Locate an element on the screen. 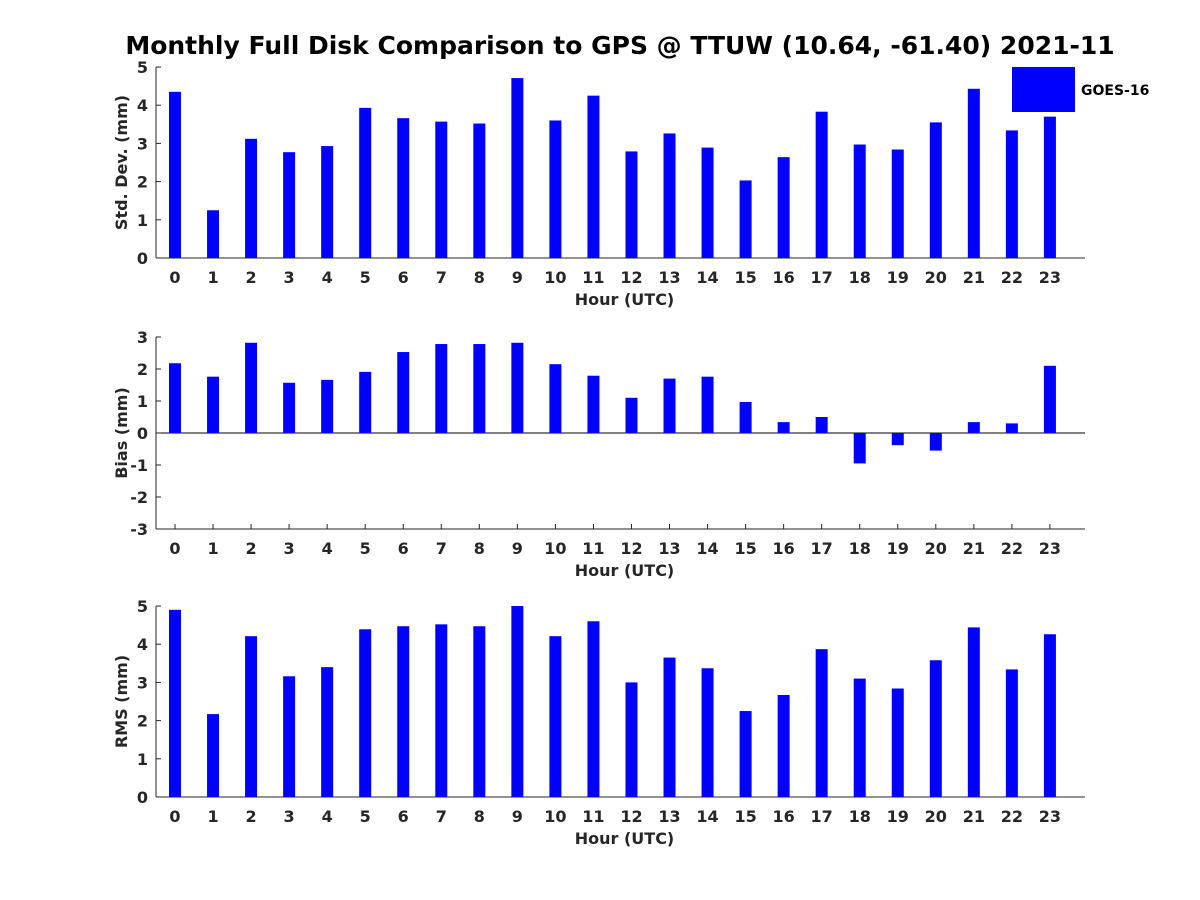  x-tick-label: 8 is located at coordinates (479, 816).